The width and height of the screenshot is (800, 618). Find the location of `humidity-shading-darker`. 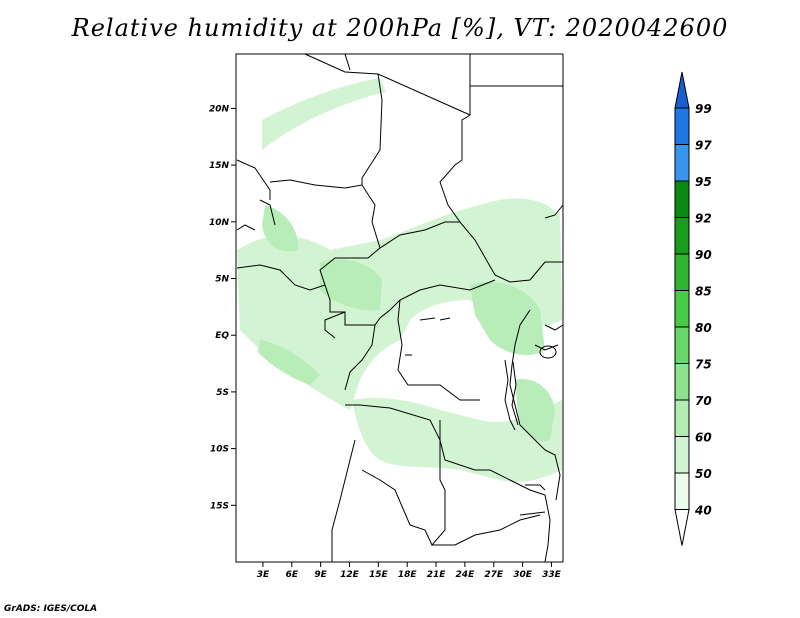

humidity-shading-darker is located at coordinates (406, 323).